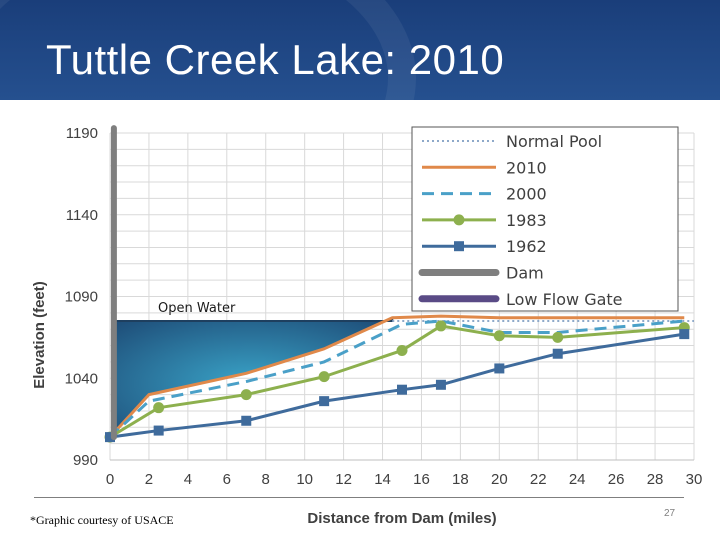 The image size is (720, 540). I want to click on slide-title: Tuttle Creek Lake: 2010, so click(275, 59).